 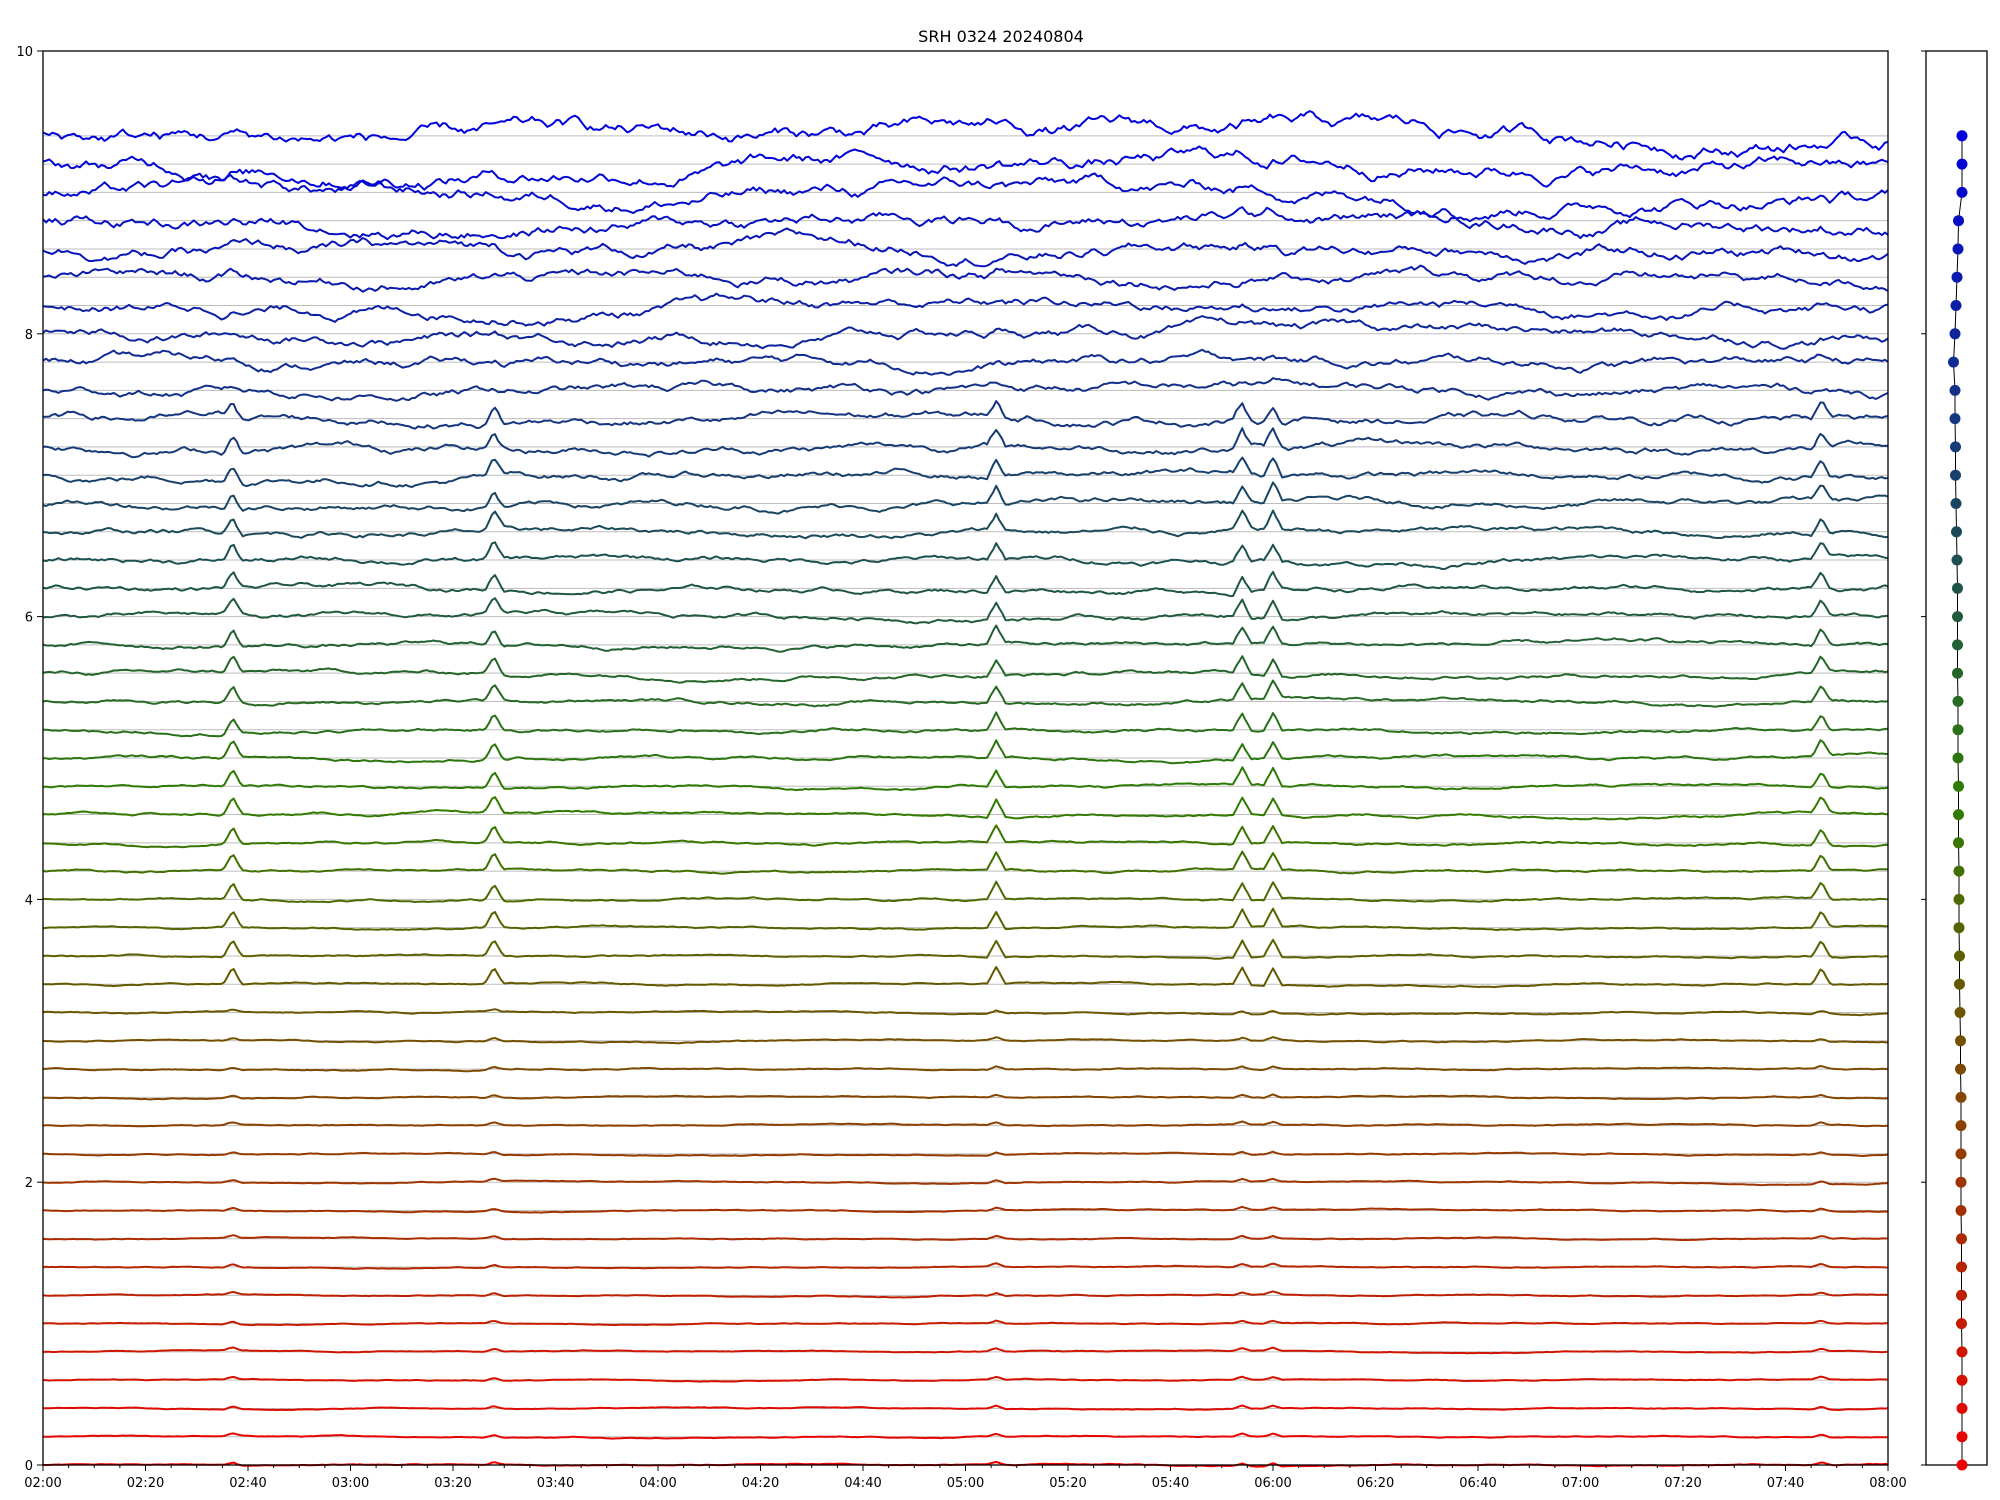 What do you see at coordinates (29, 1466) in the screenshot?
I see `y-tick-label: 0` at bounding box center [29, 1466].